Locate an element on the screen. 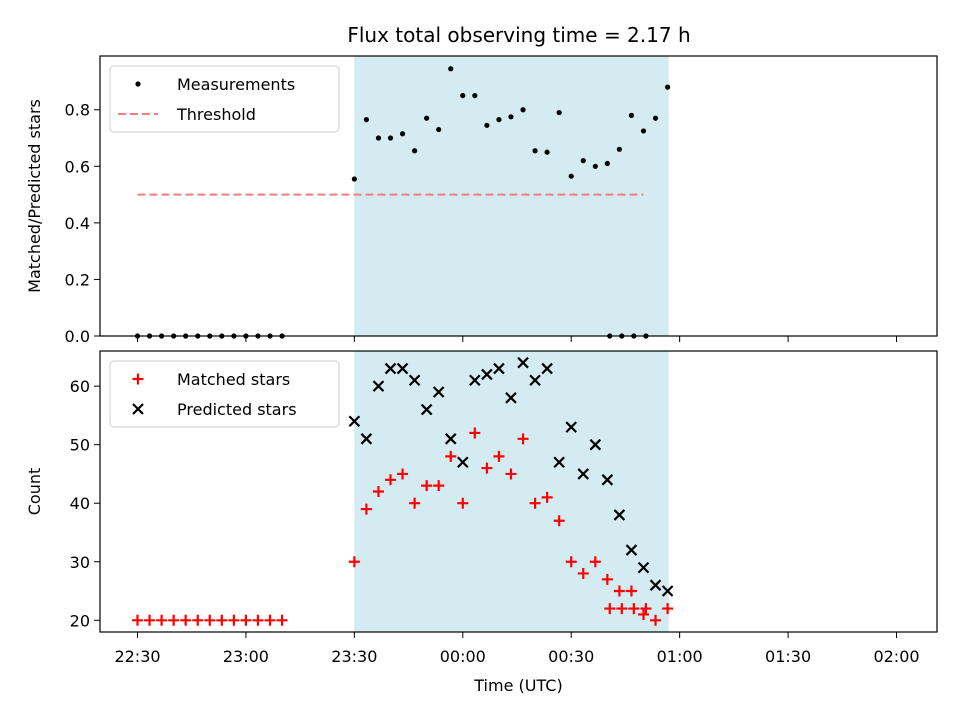  legend-marker-plus is located at coordinates (138, 379).